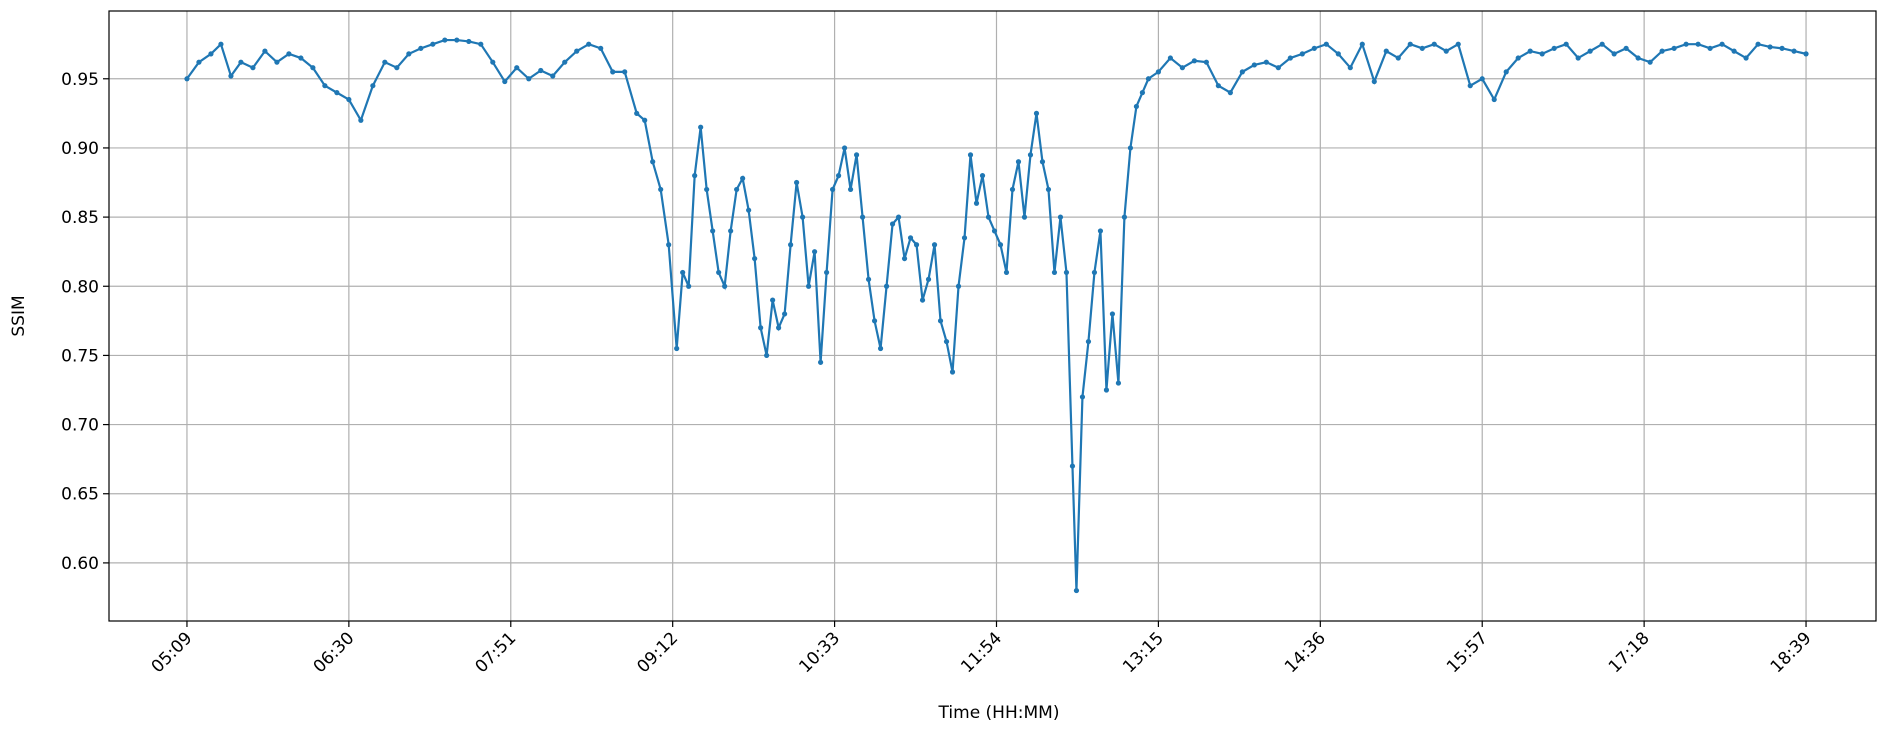 Image resolution: width=1878 pixels, height=733 pixels. I want to click on x-tick-label: 05:09, so click(172, 652).